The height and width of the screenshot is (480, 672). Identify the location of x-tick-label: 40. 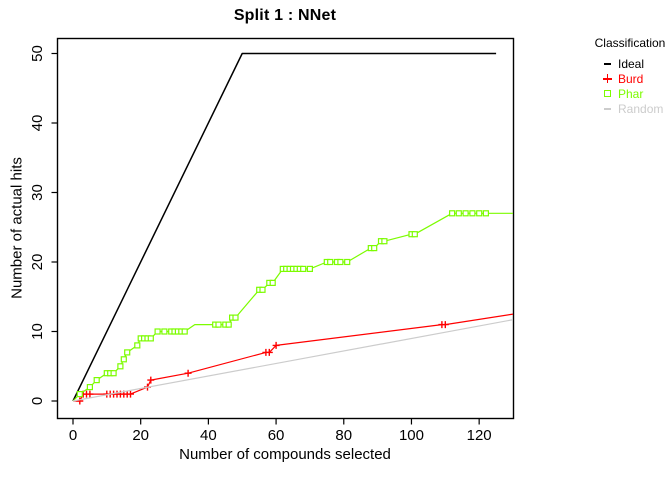
(208, 435).